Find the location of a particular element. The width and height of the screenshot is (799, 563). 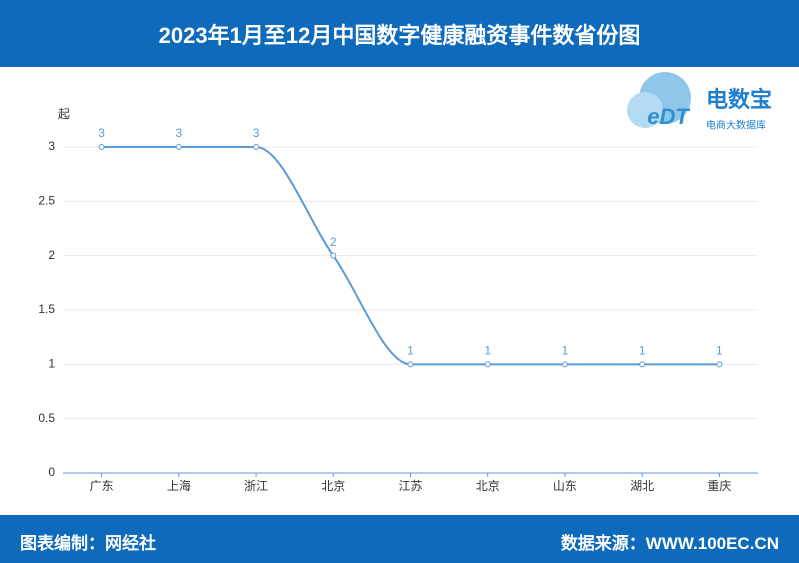

header: 2023年1月至12月中国数字健康融资事件数省份图 is located at coordinates (399, 33).